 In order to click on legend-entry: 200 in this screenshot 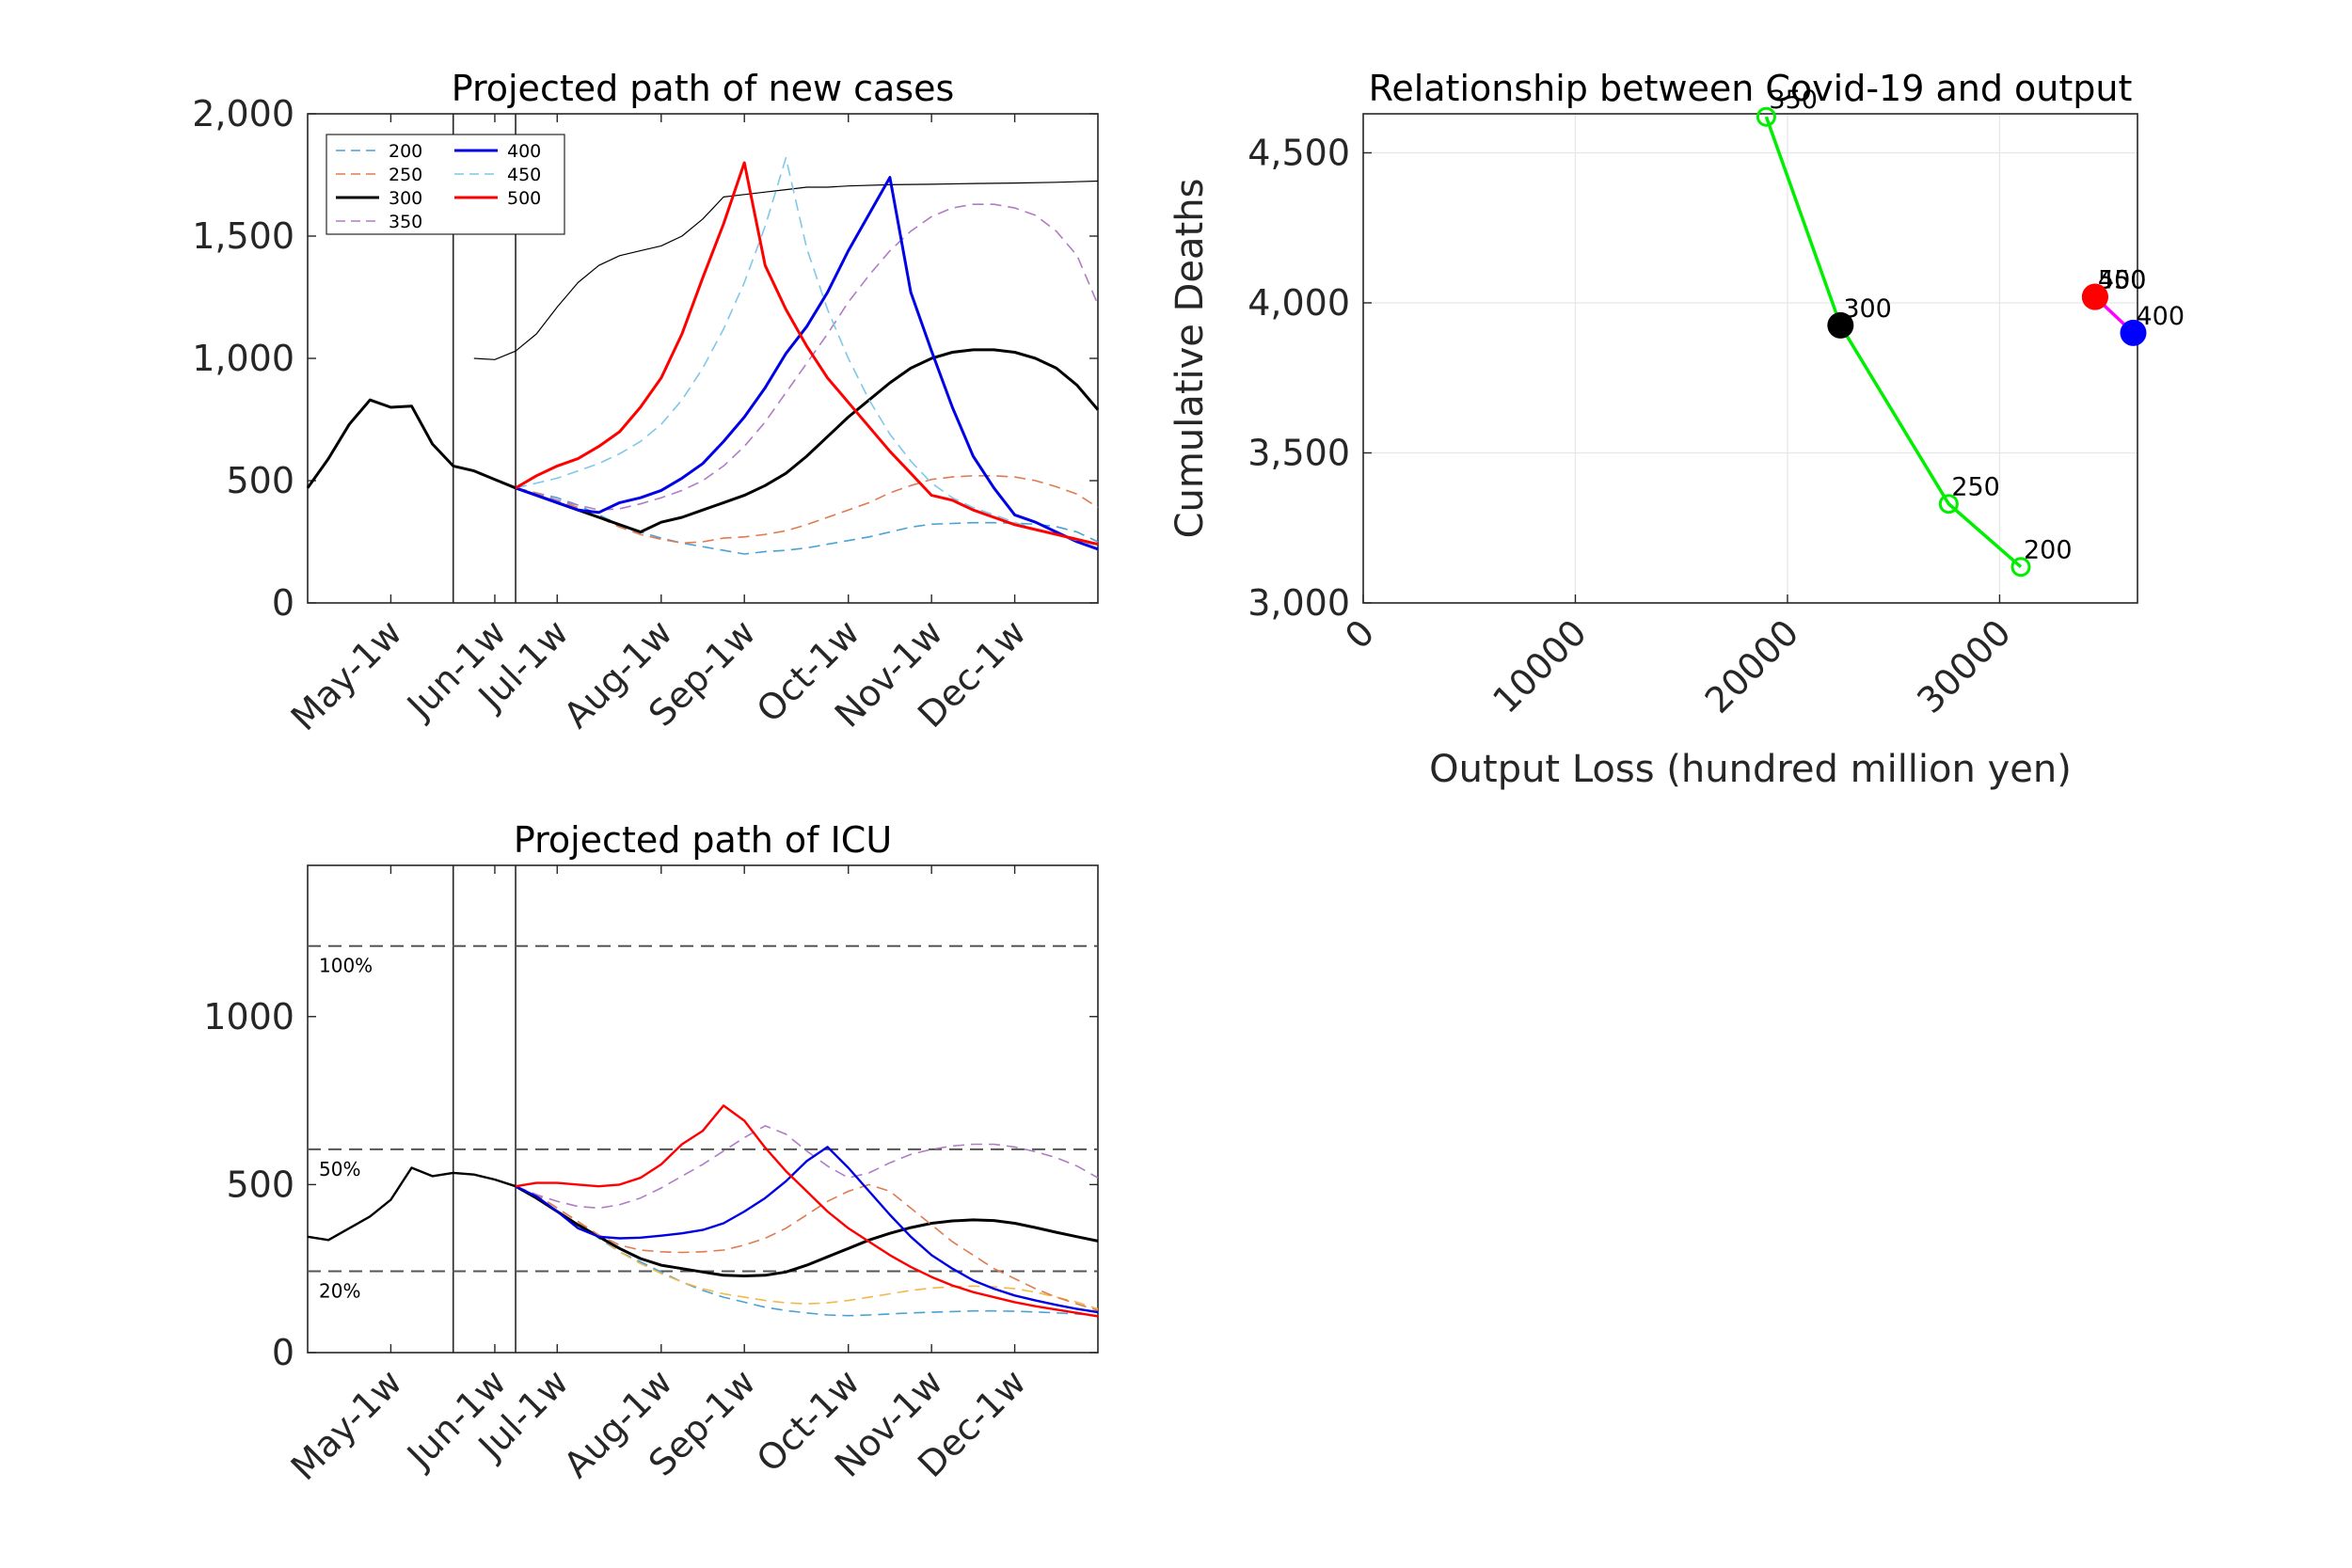, I will do `click(405, 151)`.